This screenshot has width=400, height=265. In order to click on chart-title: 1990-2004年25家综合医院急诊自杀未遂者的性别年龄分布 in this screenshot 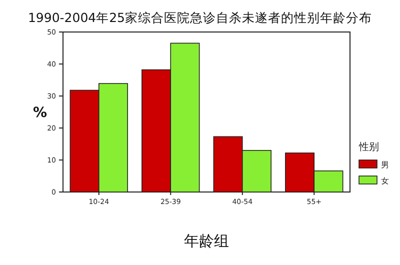, I will do `click(200, 17)`.